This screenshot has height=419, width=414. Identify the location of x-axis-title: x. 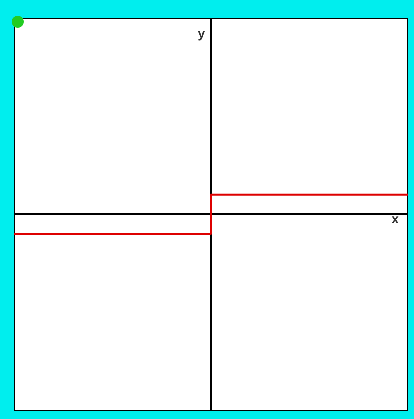
(396, 219).